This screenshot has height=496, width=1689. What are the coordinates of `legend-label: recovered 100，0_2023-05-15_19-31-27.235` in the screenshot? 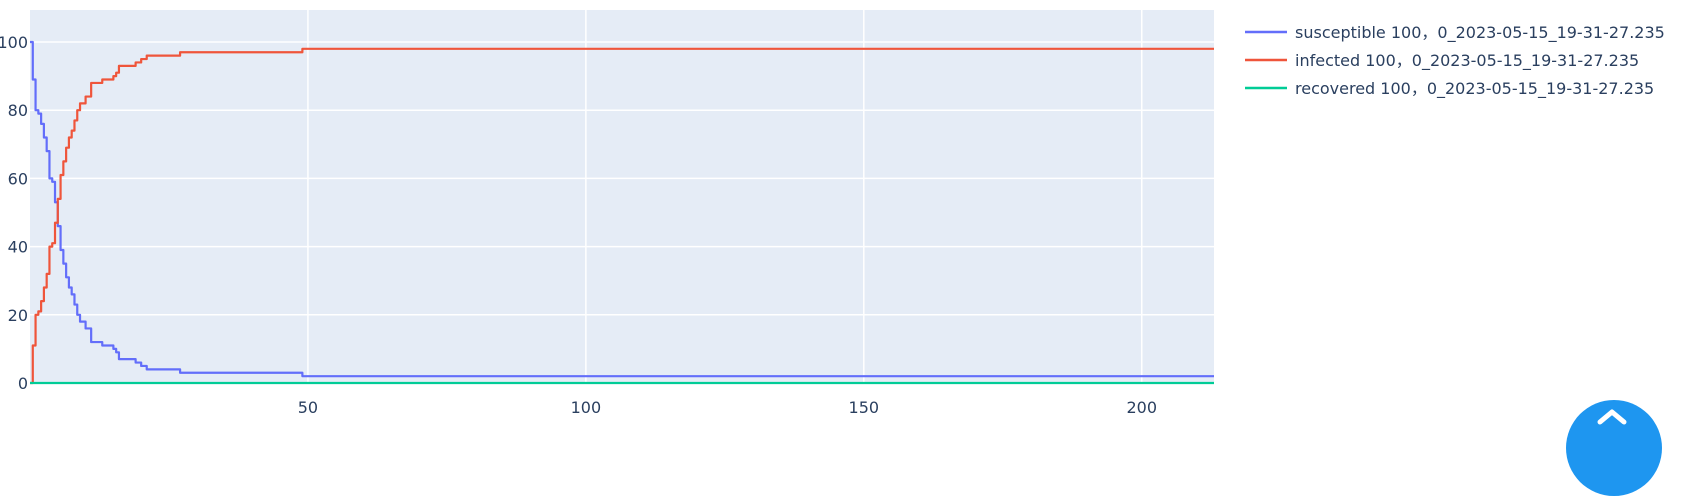 It's located at (1474, 89).